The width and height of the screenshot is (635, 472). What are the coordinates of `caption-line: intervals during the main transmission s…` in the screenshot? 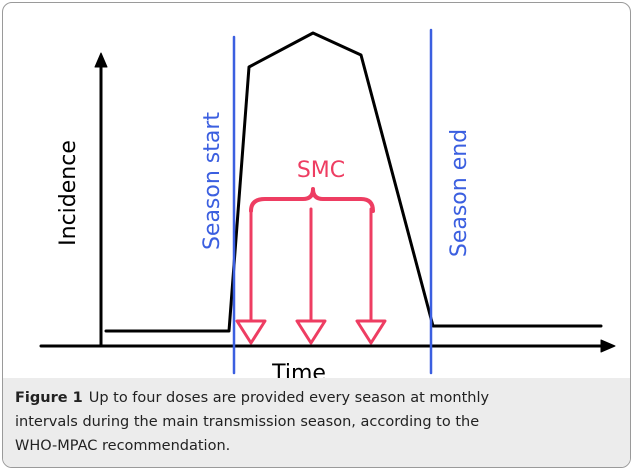 It's located at (247, 422).